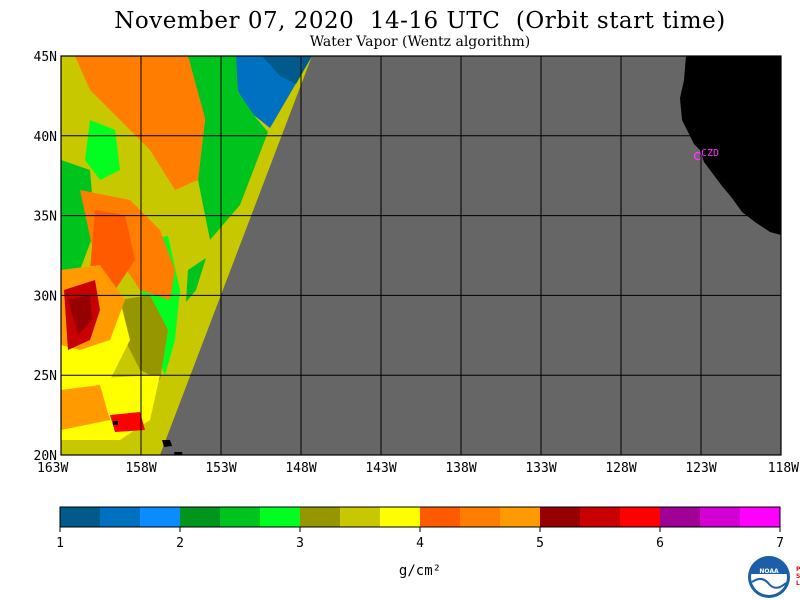 The width and height of the screenshot is (800, 600). I want to click on swath-band-green-left, so click(78, 215).